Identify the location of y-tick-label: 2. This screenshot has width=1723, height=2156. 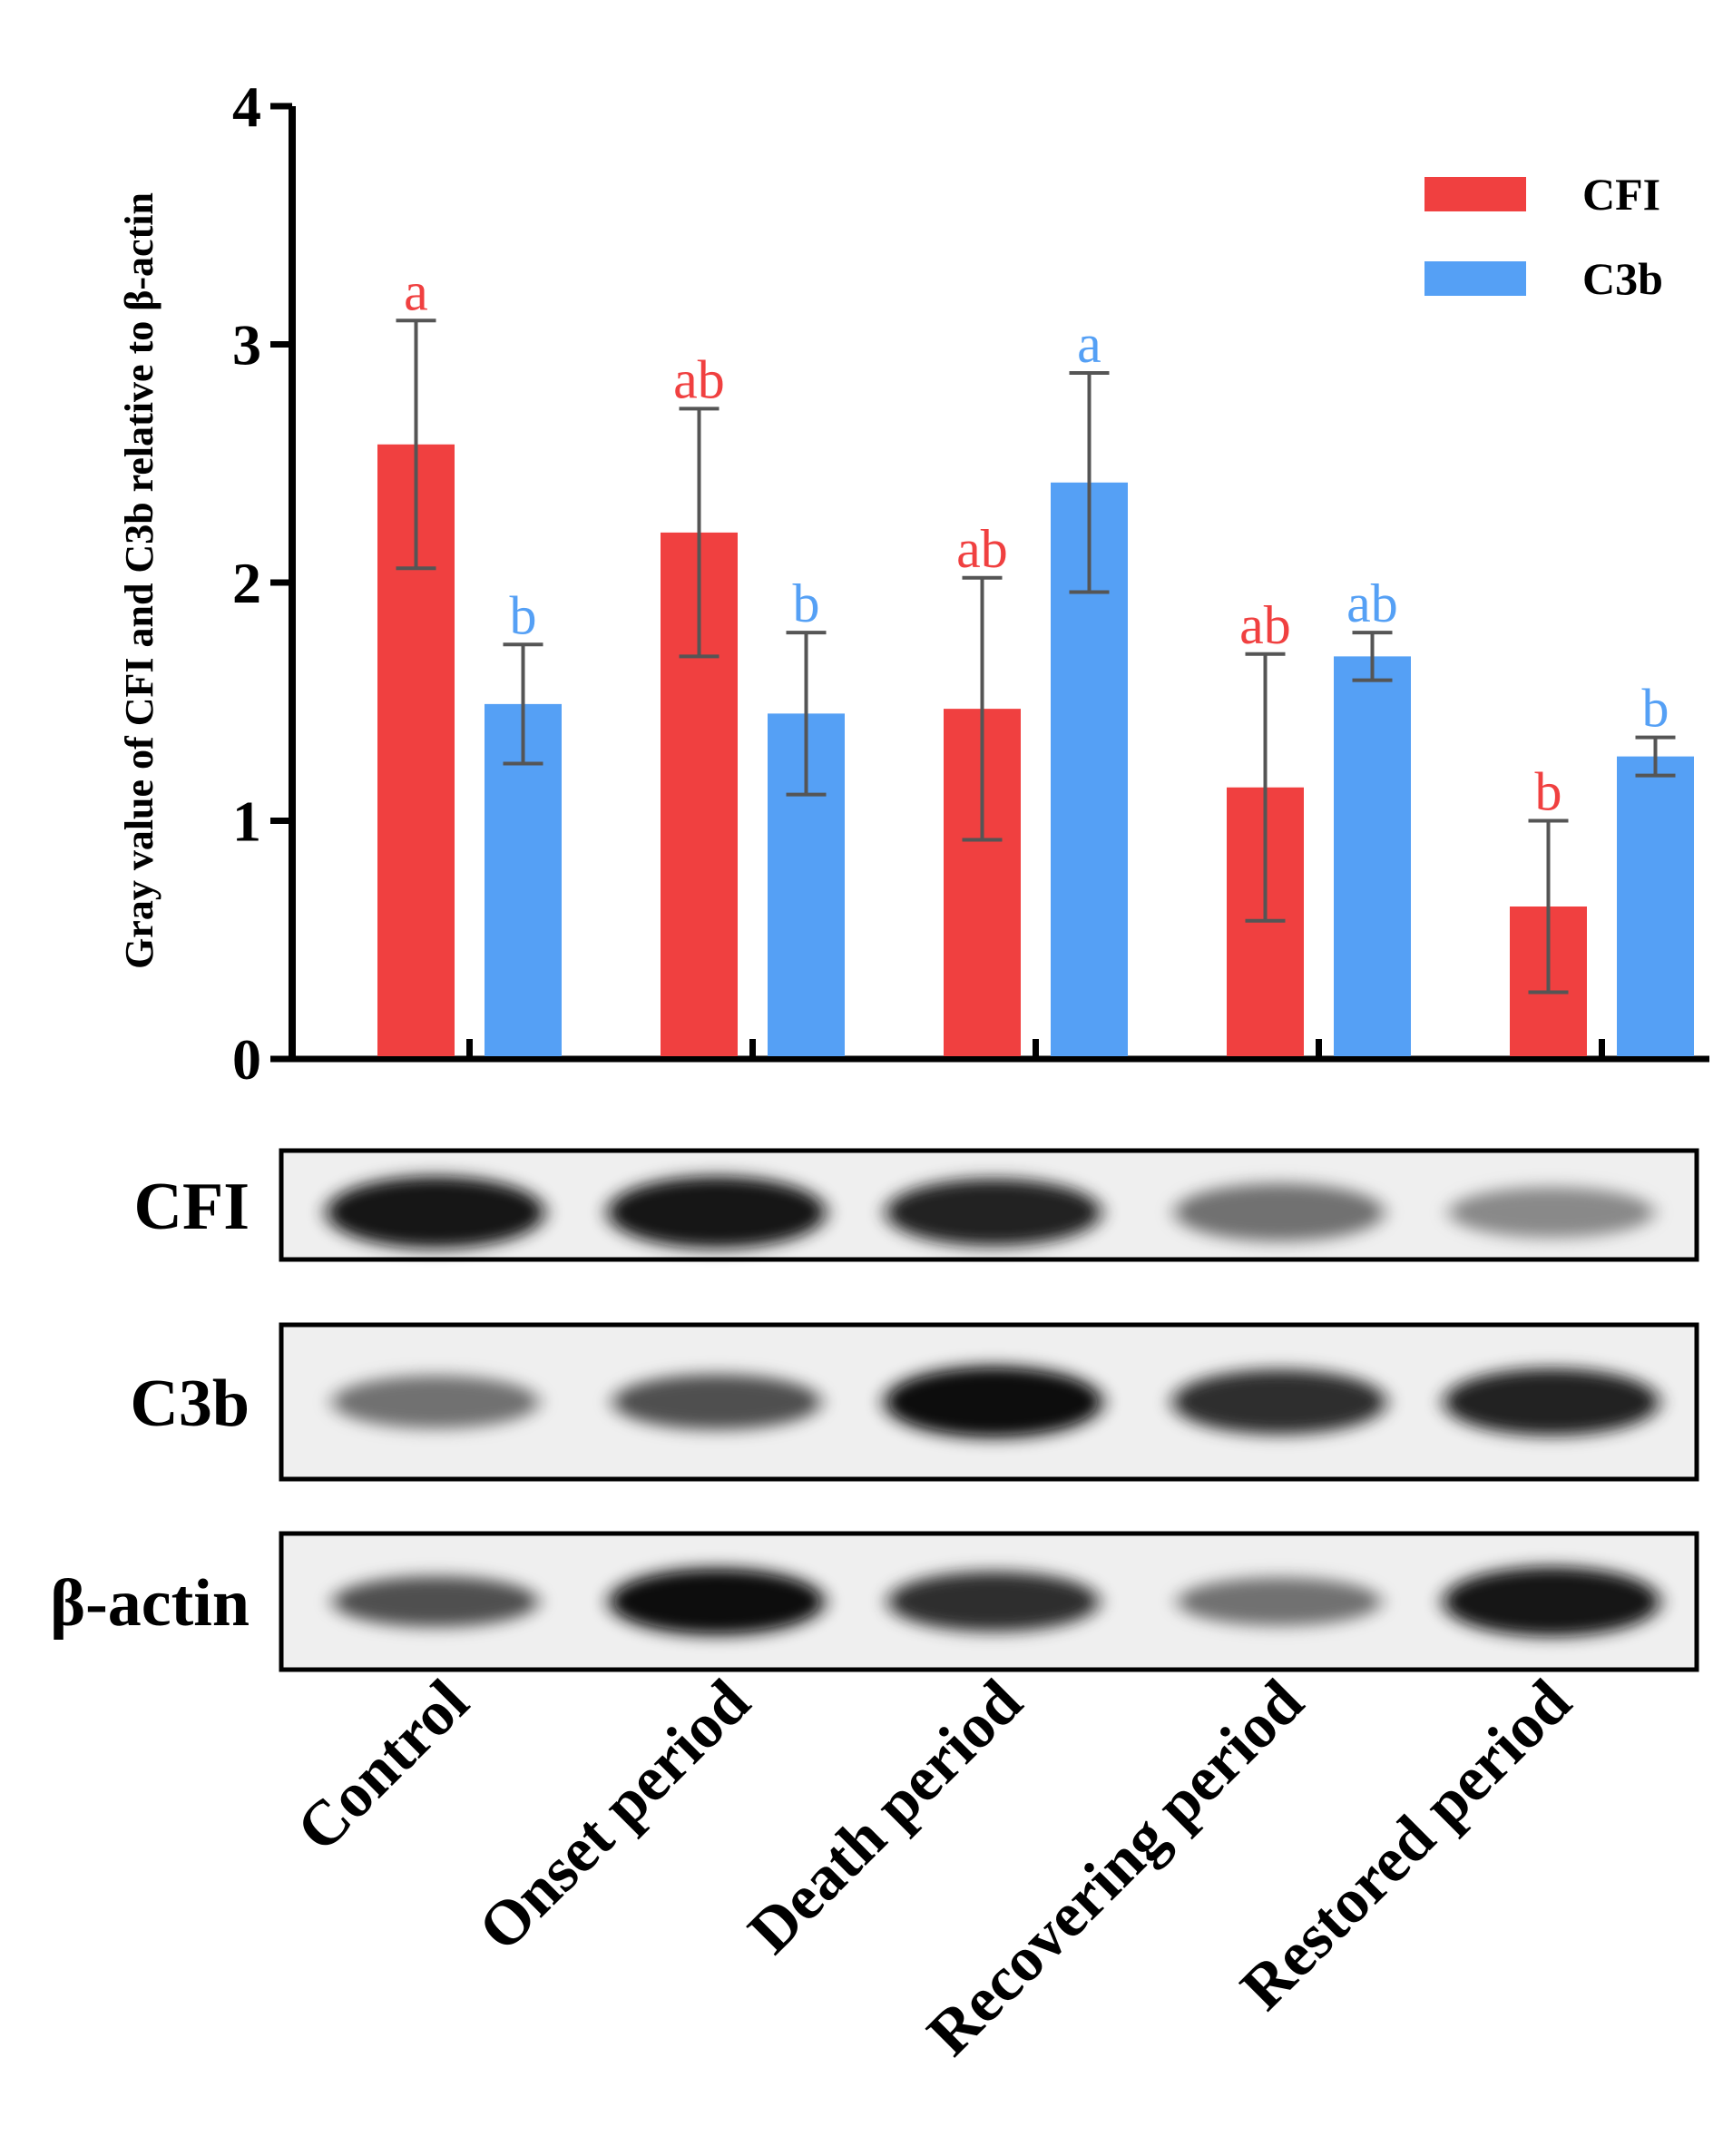
(246, 583).